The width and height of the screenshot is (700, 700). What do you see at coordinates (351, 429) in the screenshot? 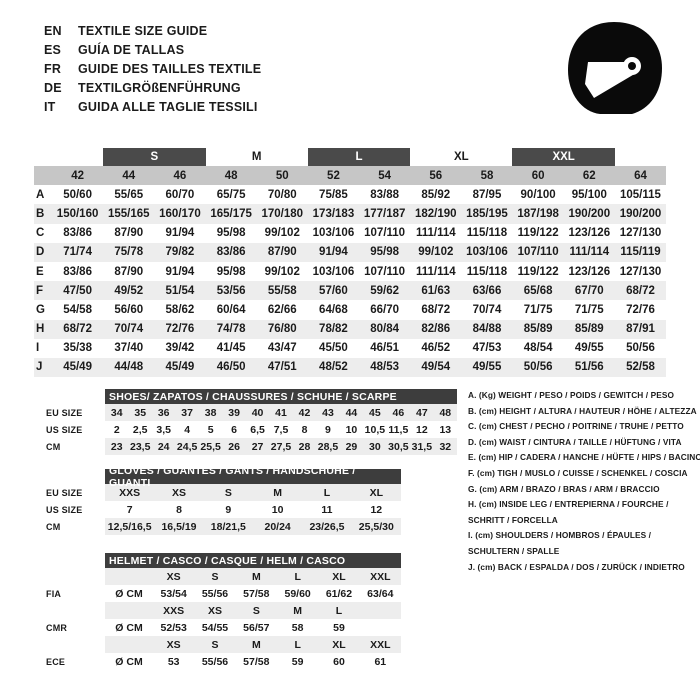
I see `shoes-cell: 10` at bounding box center [351, 429].